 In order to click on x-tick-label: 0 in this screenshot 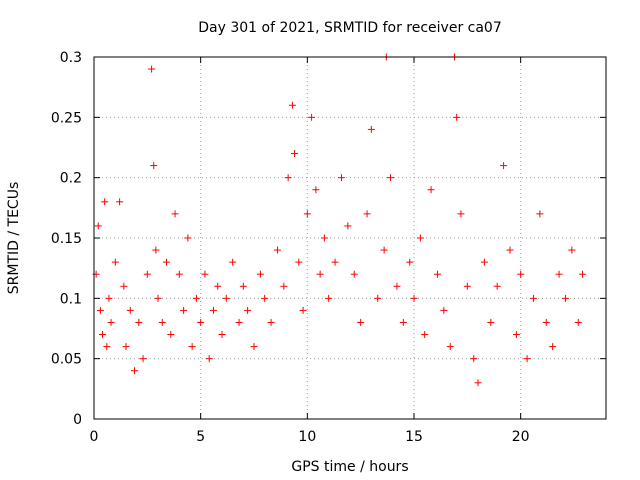, I will do `click(94, 437)`.